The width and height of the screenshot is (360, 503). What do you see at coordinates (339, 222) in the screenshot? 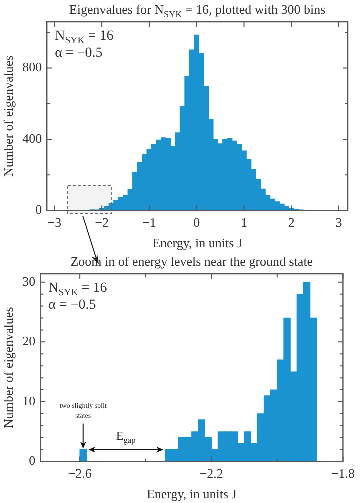
I see `x-tick-label: 3` at bounding box center [339, 222].